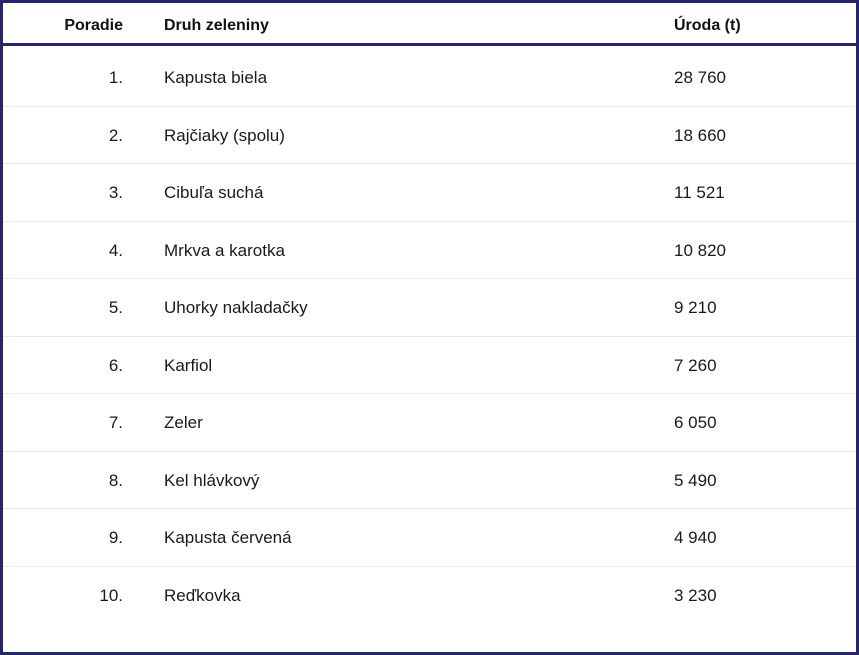  Describe the element at coordinates (707, 25) in the screenshot. I see `column-header-yield: Úroda (t)` at that location.